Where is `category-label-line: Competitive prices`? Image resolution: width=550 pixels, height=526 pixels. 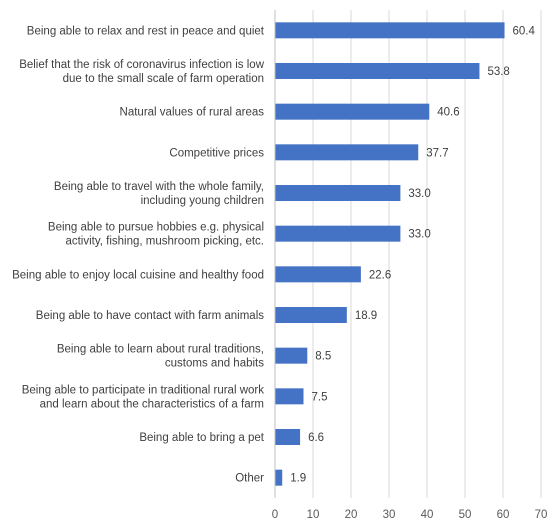 category-label-line: Competitive prices is located at coordinates (216, 153).